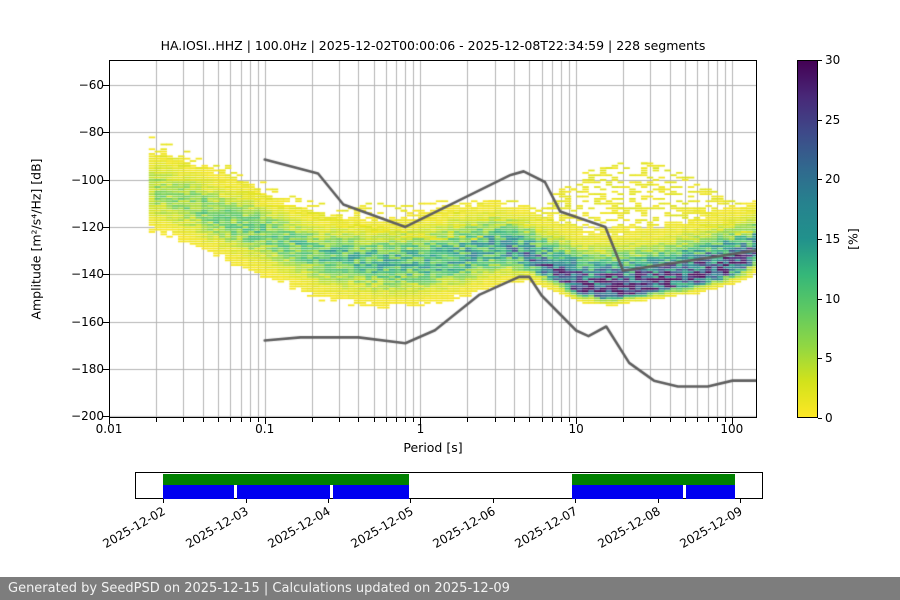 The height and width of the screenshot is (600, 900). What do you see at coordinates (109, 429) in the screenshot?
I see `x-tick-label: 0.01` at bounding box center [109, 429].